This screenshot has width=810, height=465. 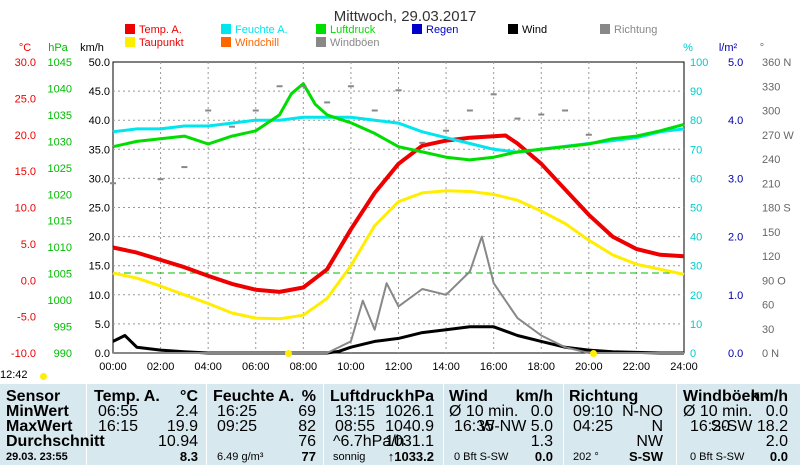 What do you see at coordinates (118, 426) in the screenshot?
I see `cell: 16:15` at bounding box center [118, 426].